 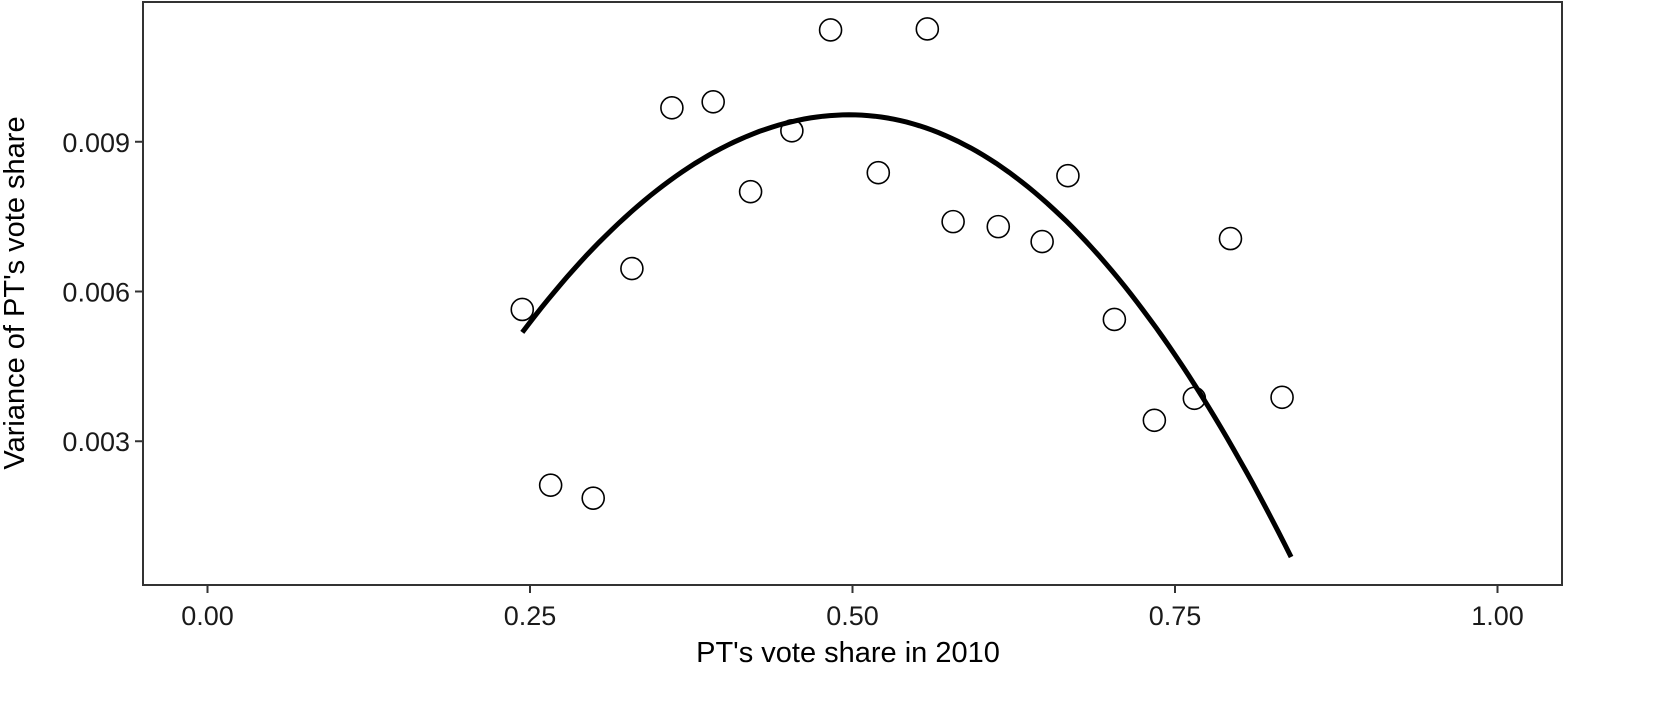 I want to click on x-axis: 0.00 0.25 0.50 0.75 1.00, so click(x=852, y=608).